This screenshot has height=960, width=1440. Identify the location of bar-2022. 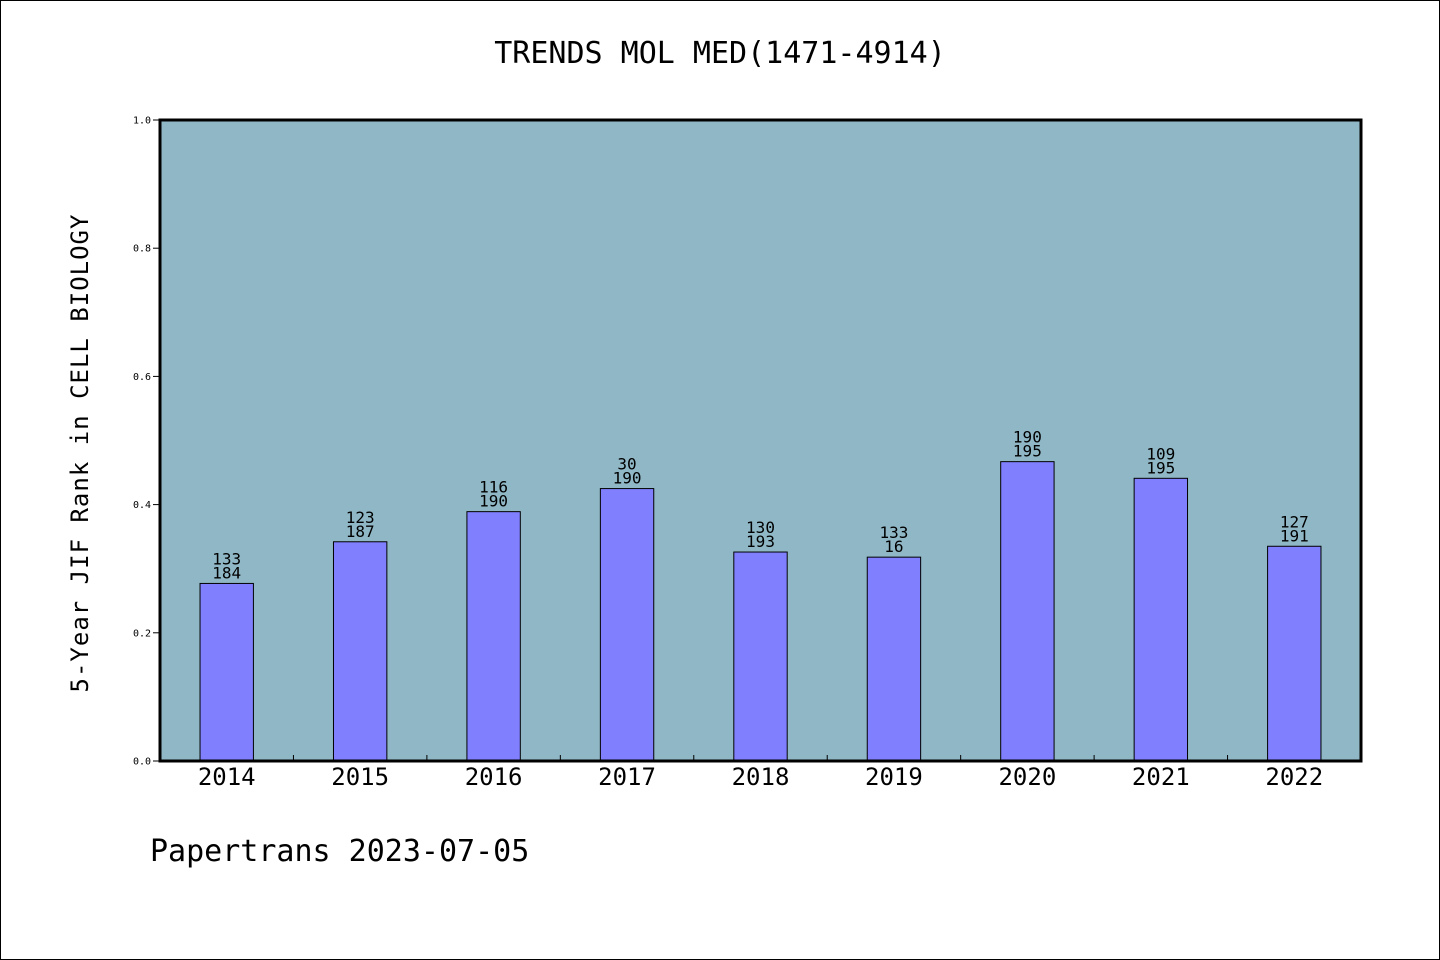
(1294, 653).